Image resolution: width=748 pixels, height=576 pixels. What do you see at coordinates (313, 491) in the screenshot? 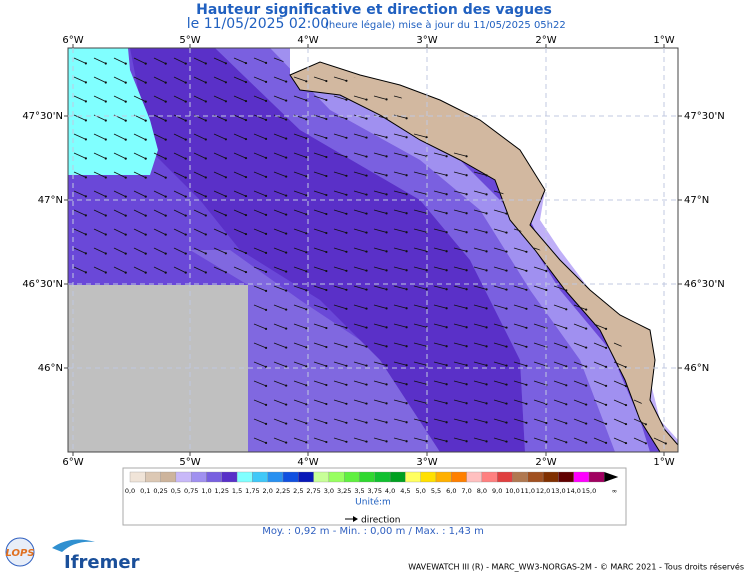
I see `legend-label: 2,75` at bounding box center [313, 491].